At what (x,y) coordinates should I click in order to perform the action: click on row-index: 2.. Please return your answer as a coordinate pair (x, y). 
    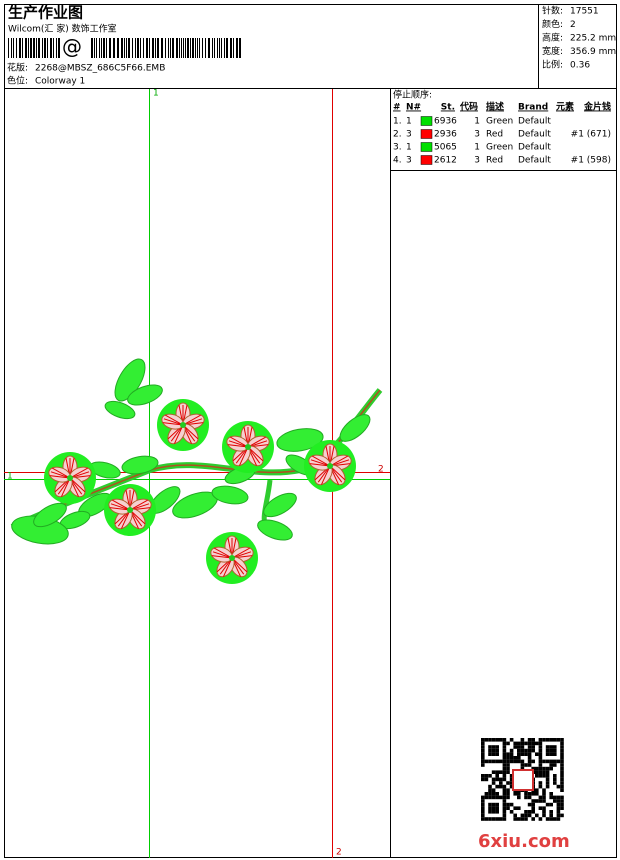
    Looking at the image, I should click on (397, 135).